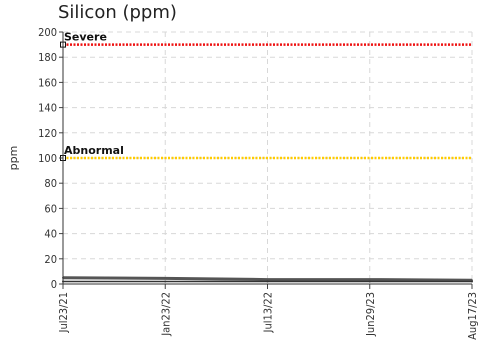 The width and height of the screenshot is (488, 349). Describe the element at coordinates (117, 12) in the screenshot. I see `chart-title: Silicon (ppm)` at that location.